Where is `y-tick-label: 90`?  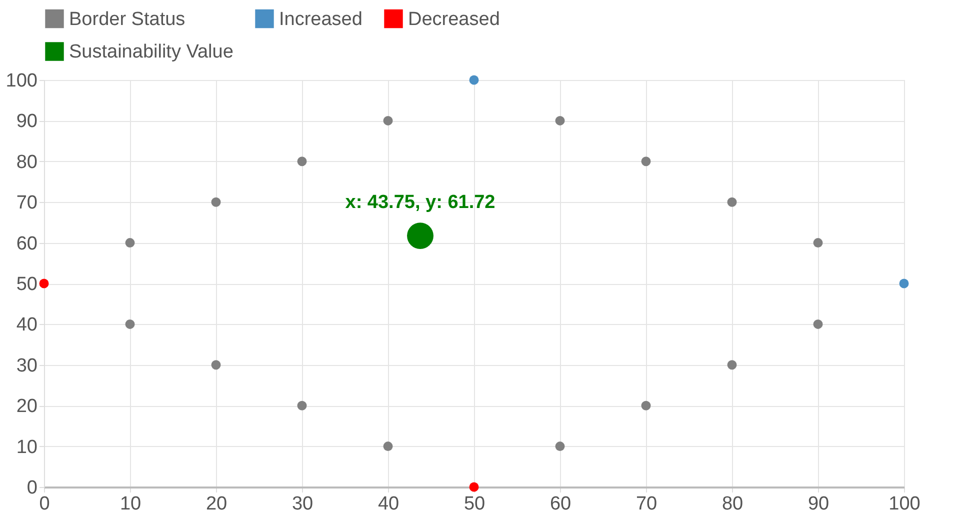
y-tick-label: 90 is located at coordinates (27, 121).